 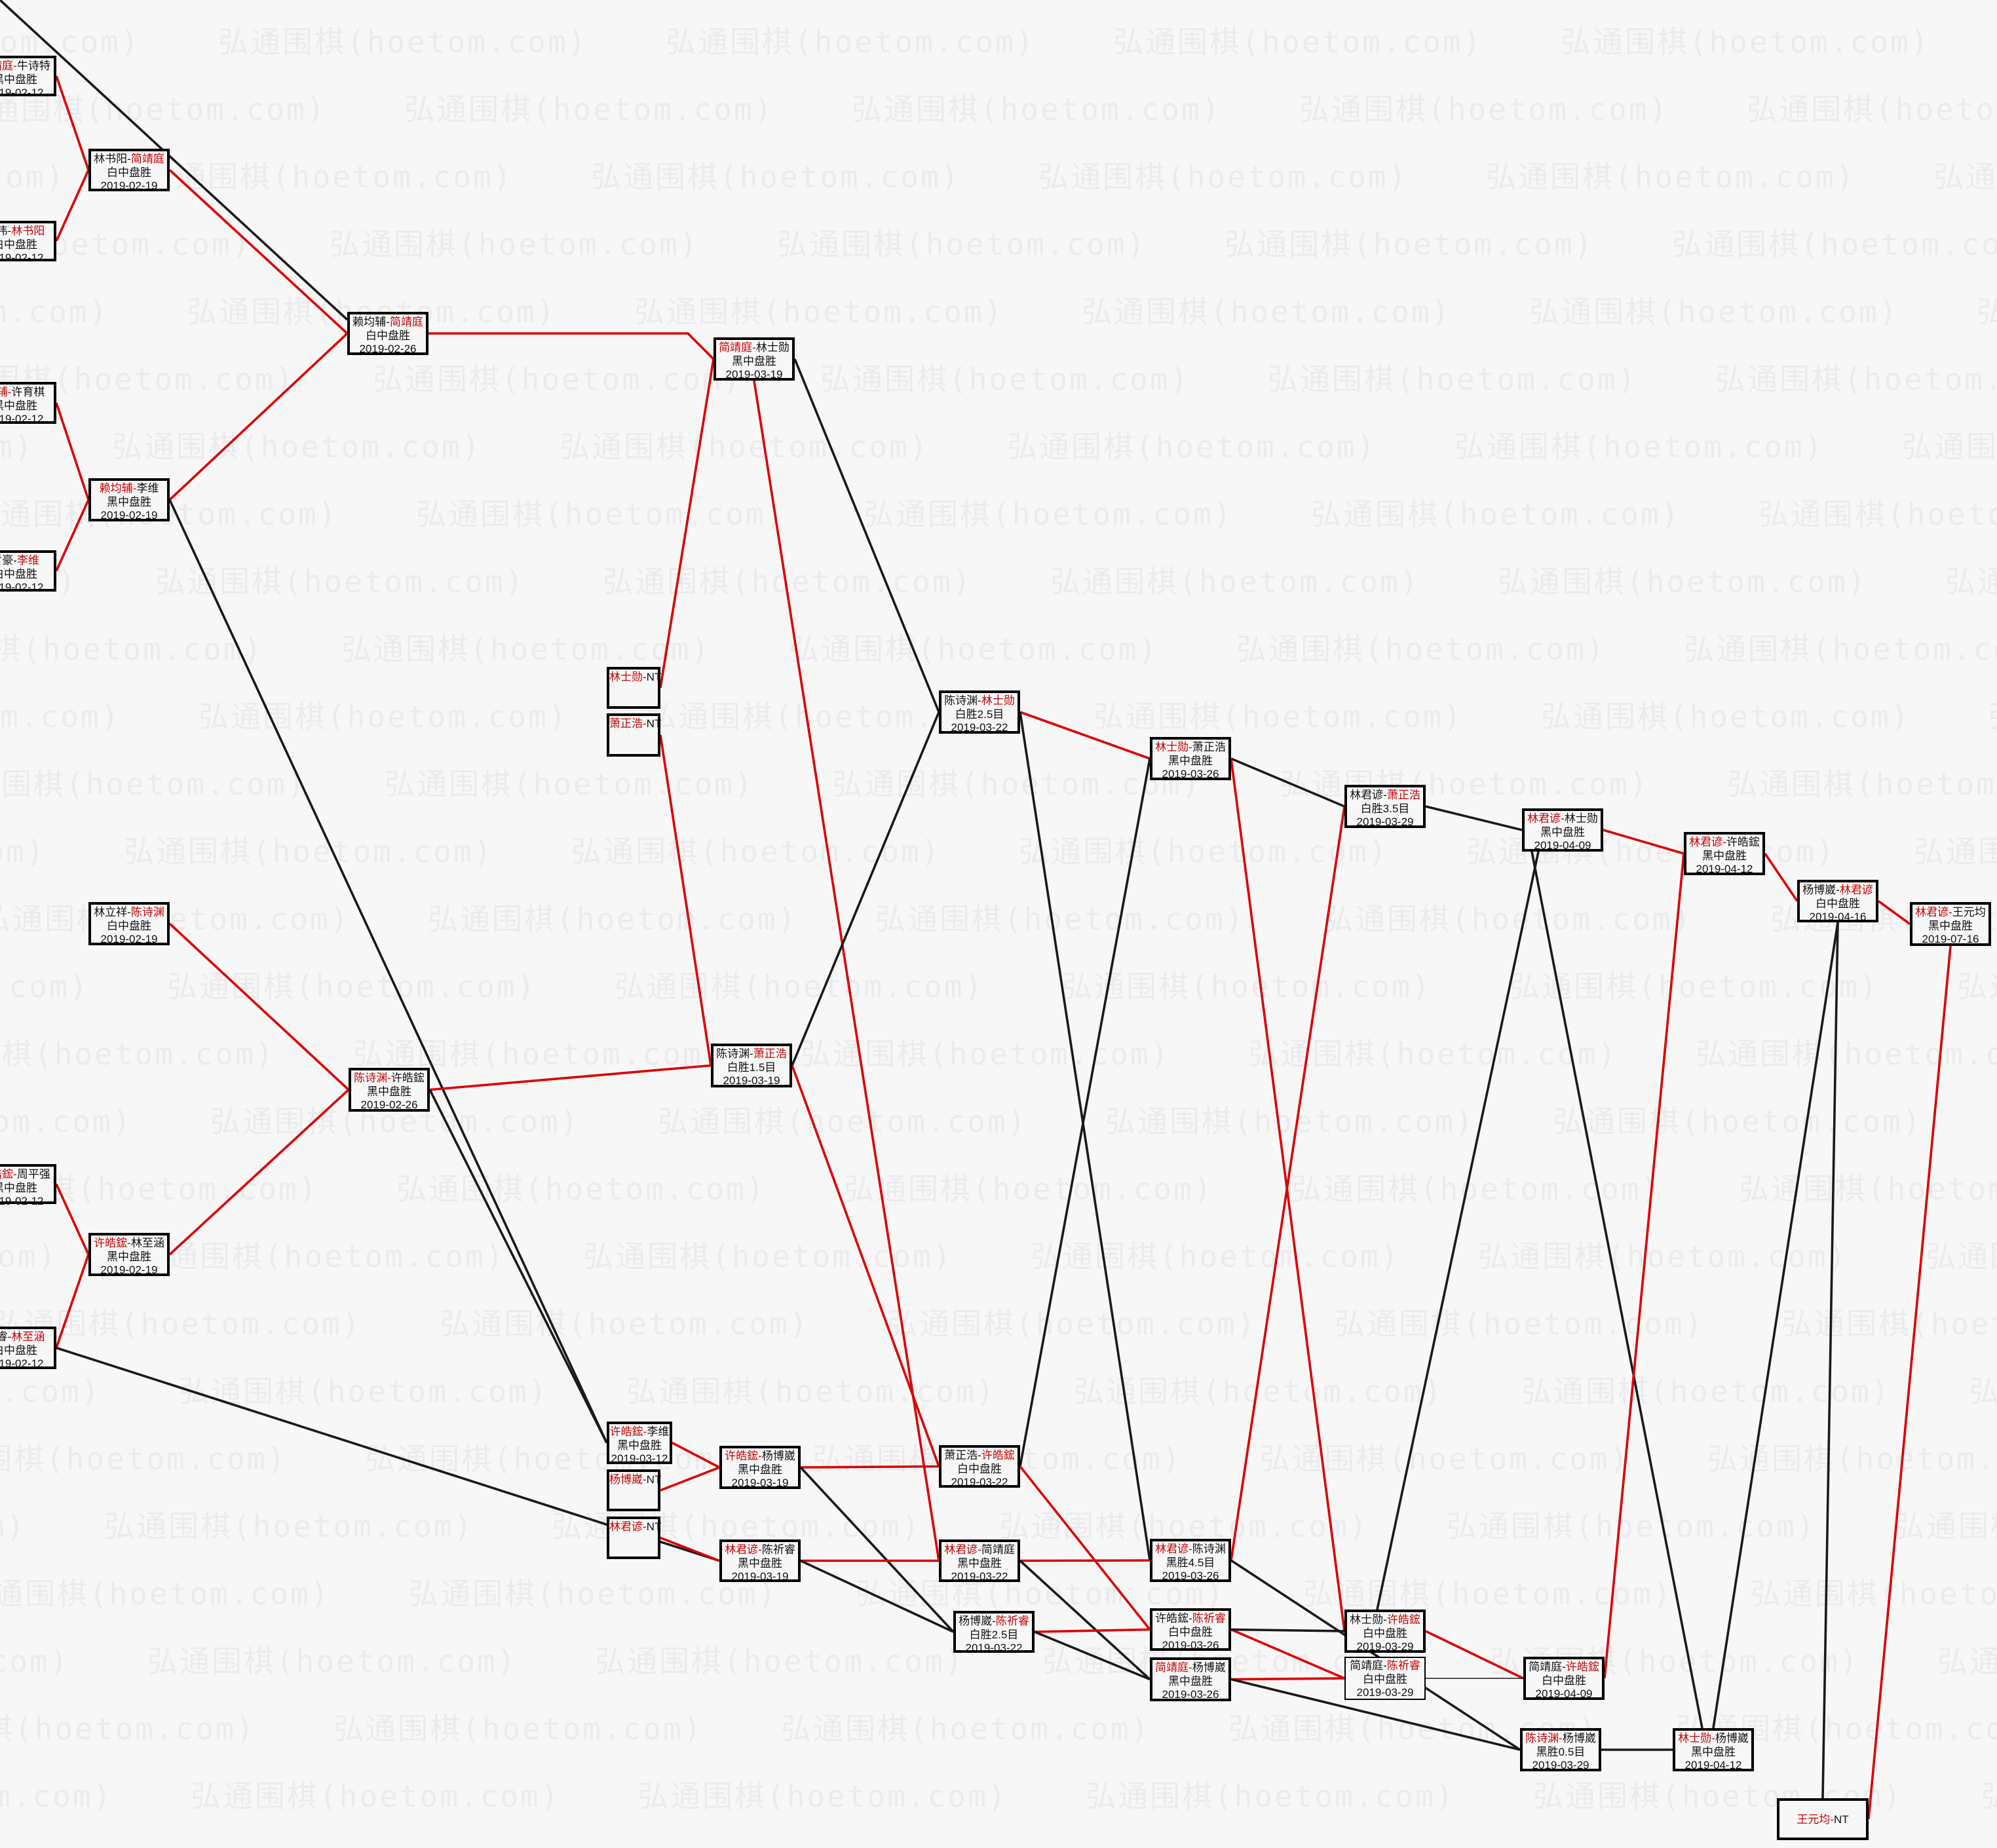 I want to click on match-node: 林君谚-萧正浩 白胜3.5目 2019-03-29, so click(x=1385, y=806).